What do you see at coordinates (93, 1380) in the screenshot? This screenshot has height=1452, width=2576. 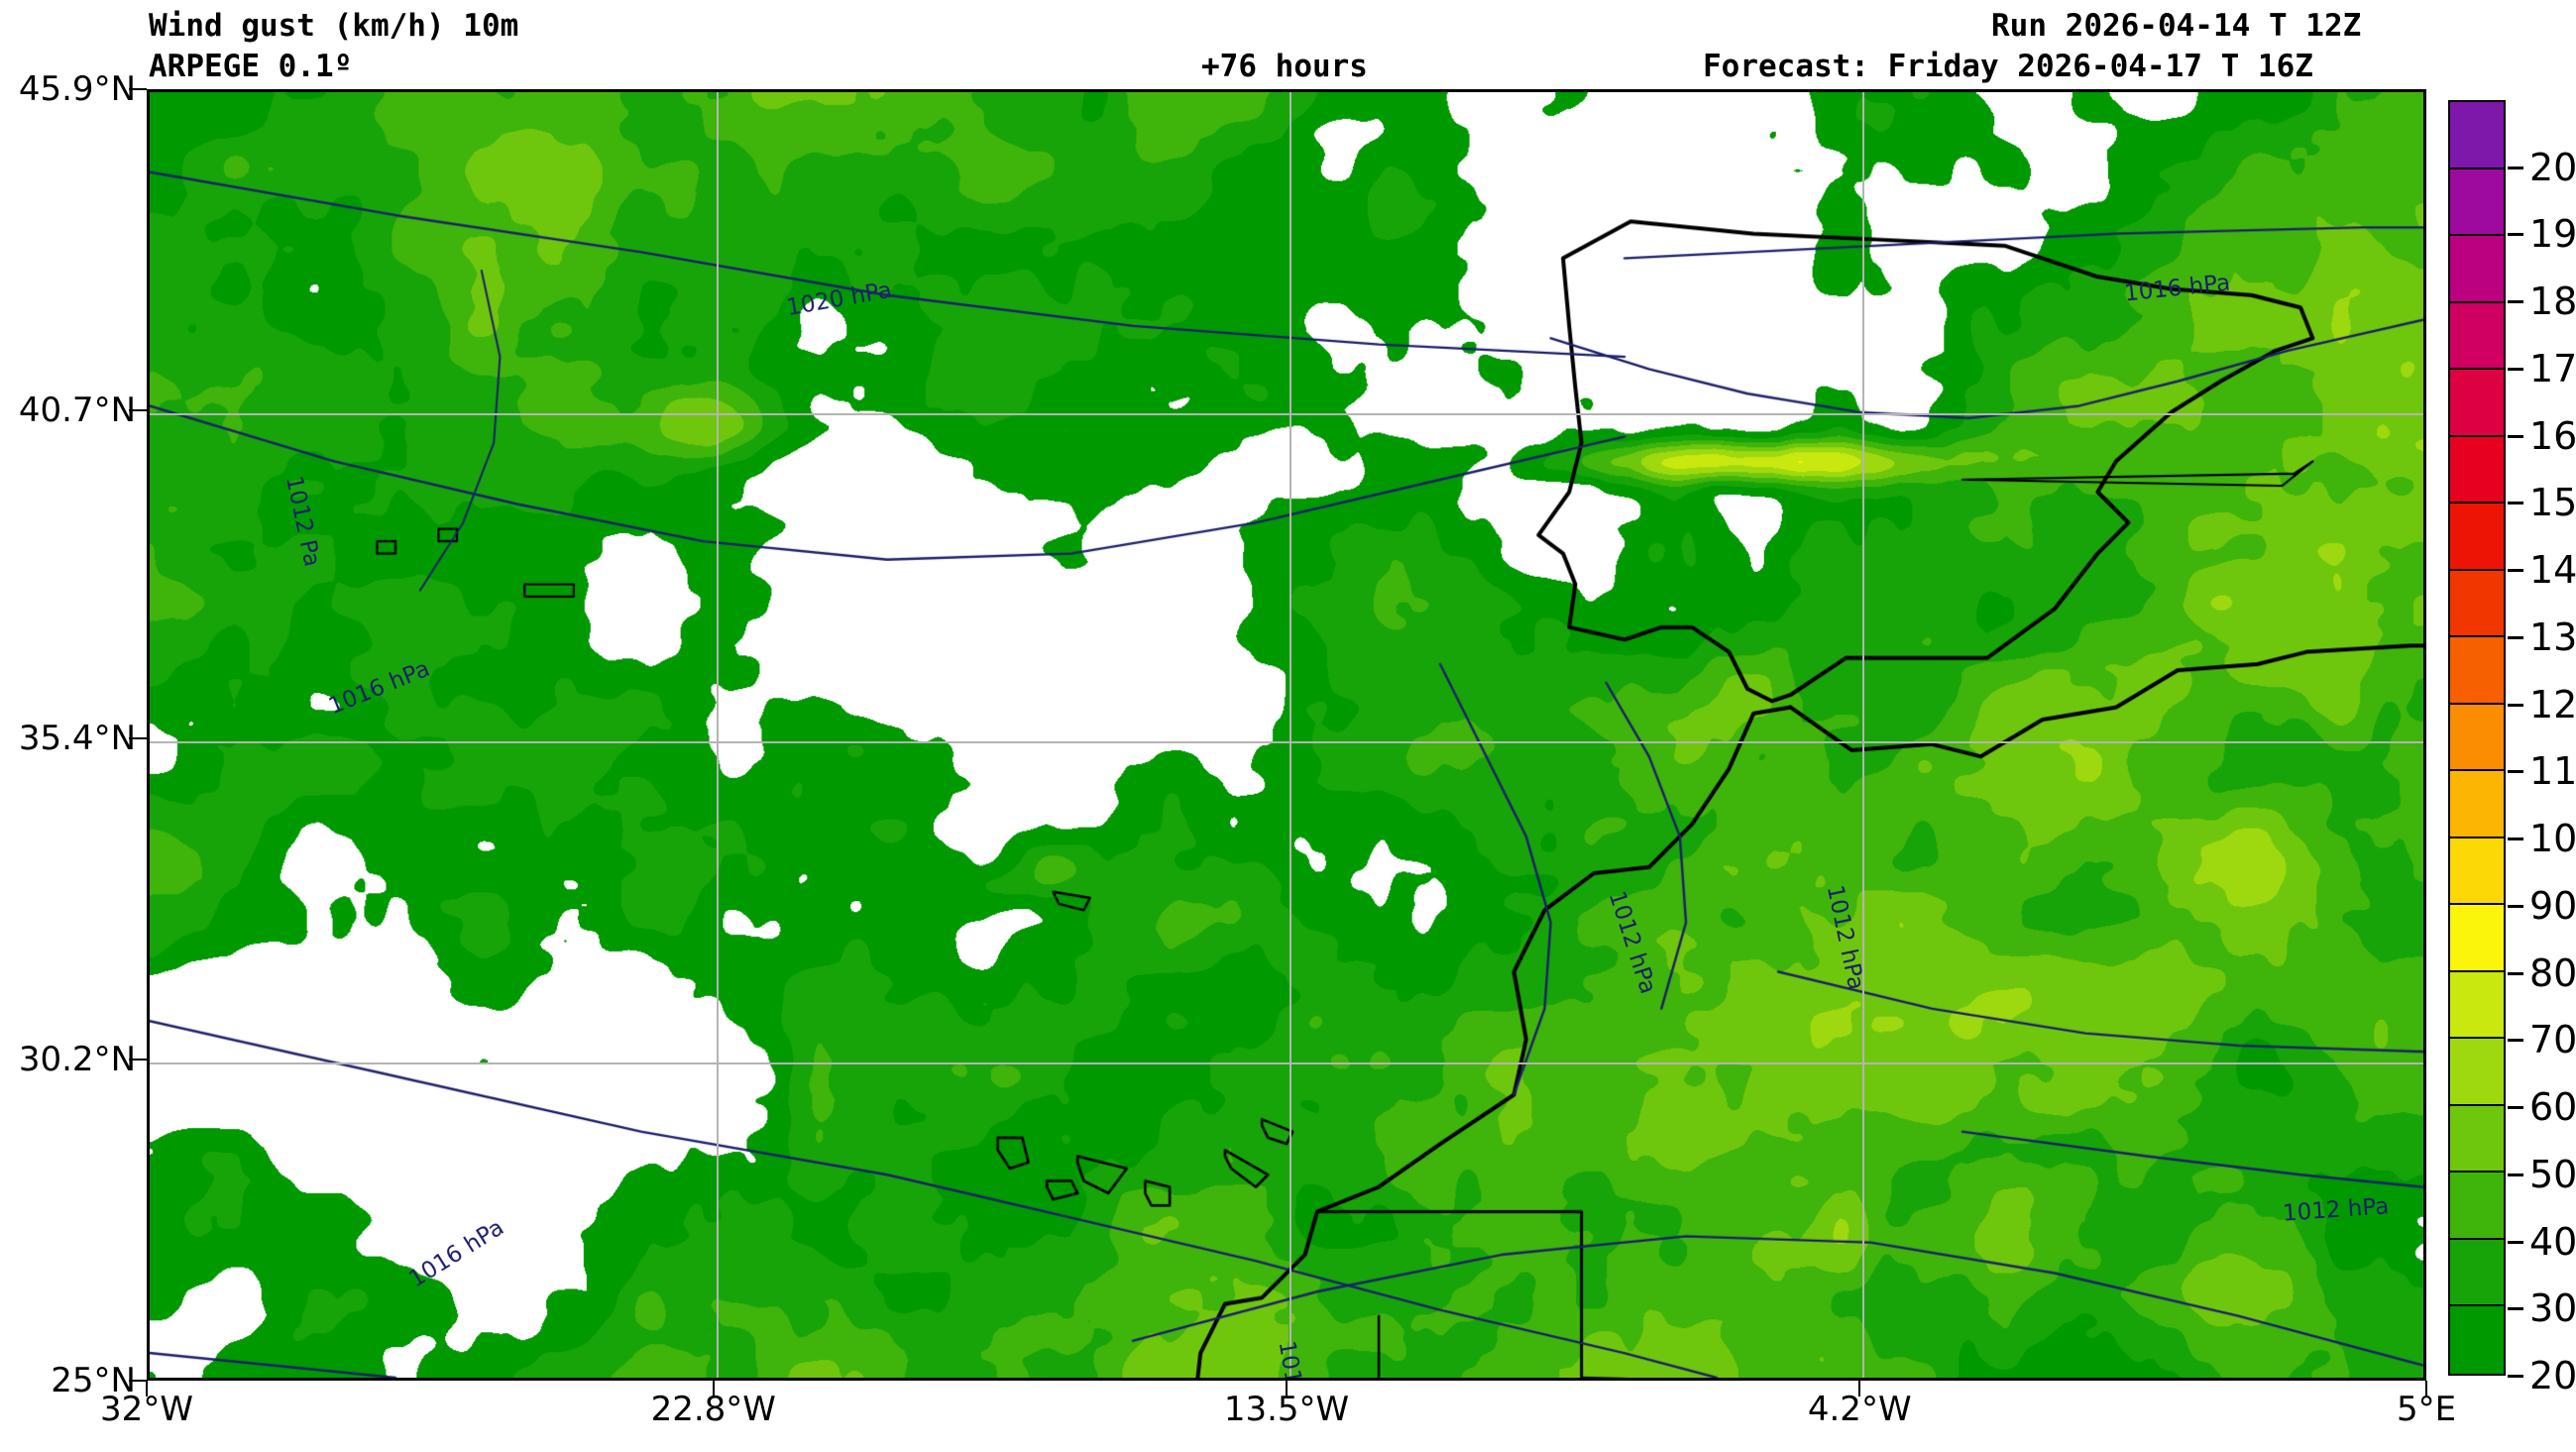 I see `latitude-tick-label: 25°N` at bounding box center [93, 1380].